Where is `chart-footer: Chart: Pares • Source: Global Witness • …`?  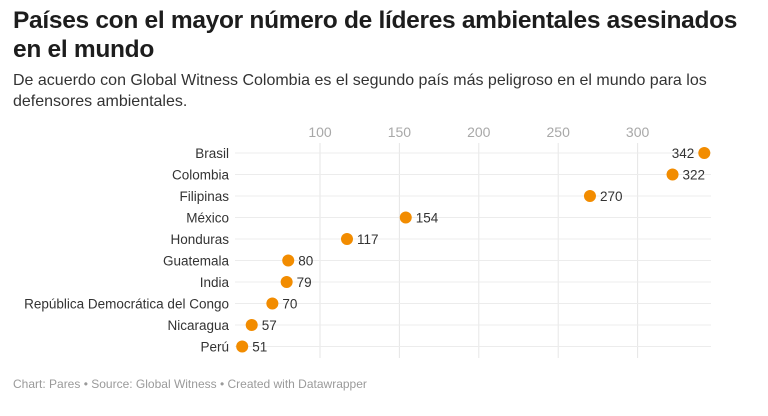 chart-footer: Chart: Pares • Source: Global Witness • … is located at coordinates (190, 384).